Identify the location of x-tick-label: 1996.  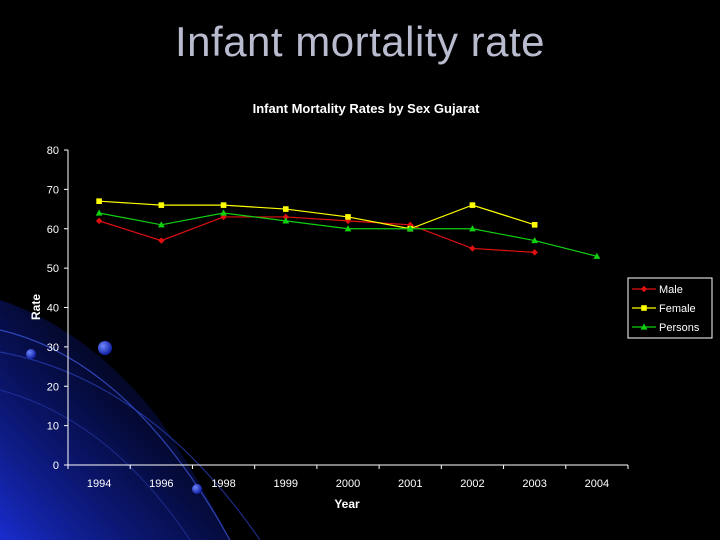
(161, 484).